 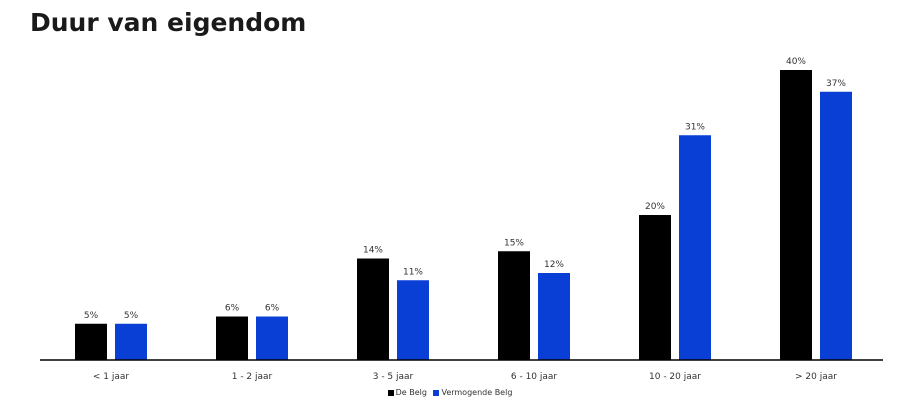 I want to click on category-label-0: < 1 jaar, so click(x=111, y=377).